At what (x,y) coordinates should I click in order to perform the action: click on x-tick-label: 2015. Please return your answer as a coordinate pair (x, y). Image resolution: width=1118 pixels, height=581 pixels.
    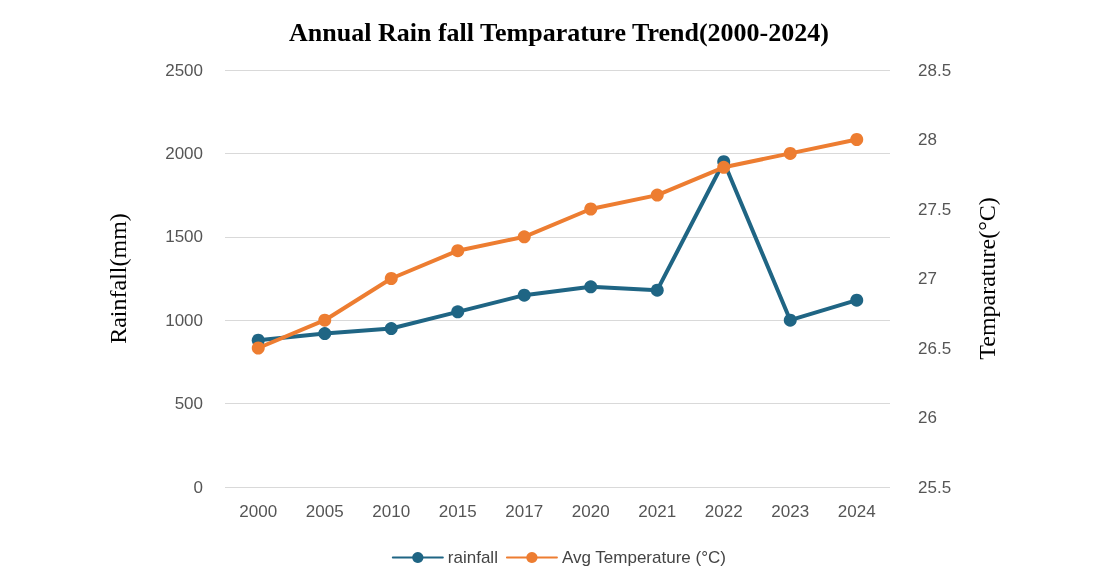
    Looking at the image, I should click on (457, 511).